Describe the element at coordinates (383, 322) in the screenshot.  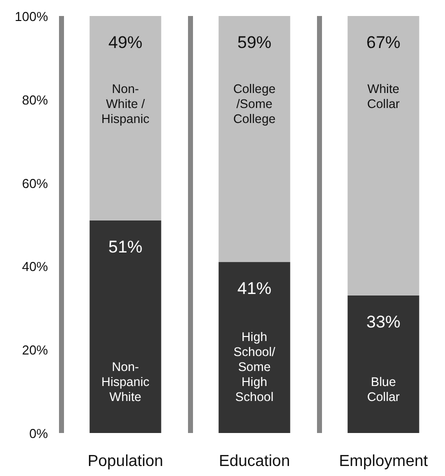
I see `data-label: 33%` at that location.